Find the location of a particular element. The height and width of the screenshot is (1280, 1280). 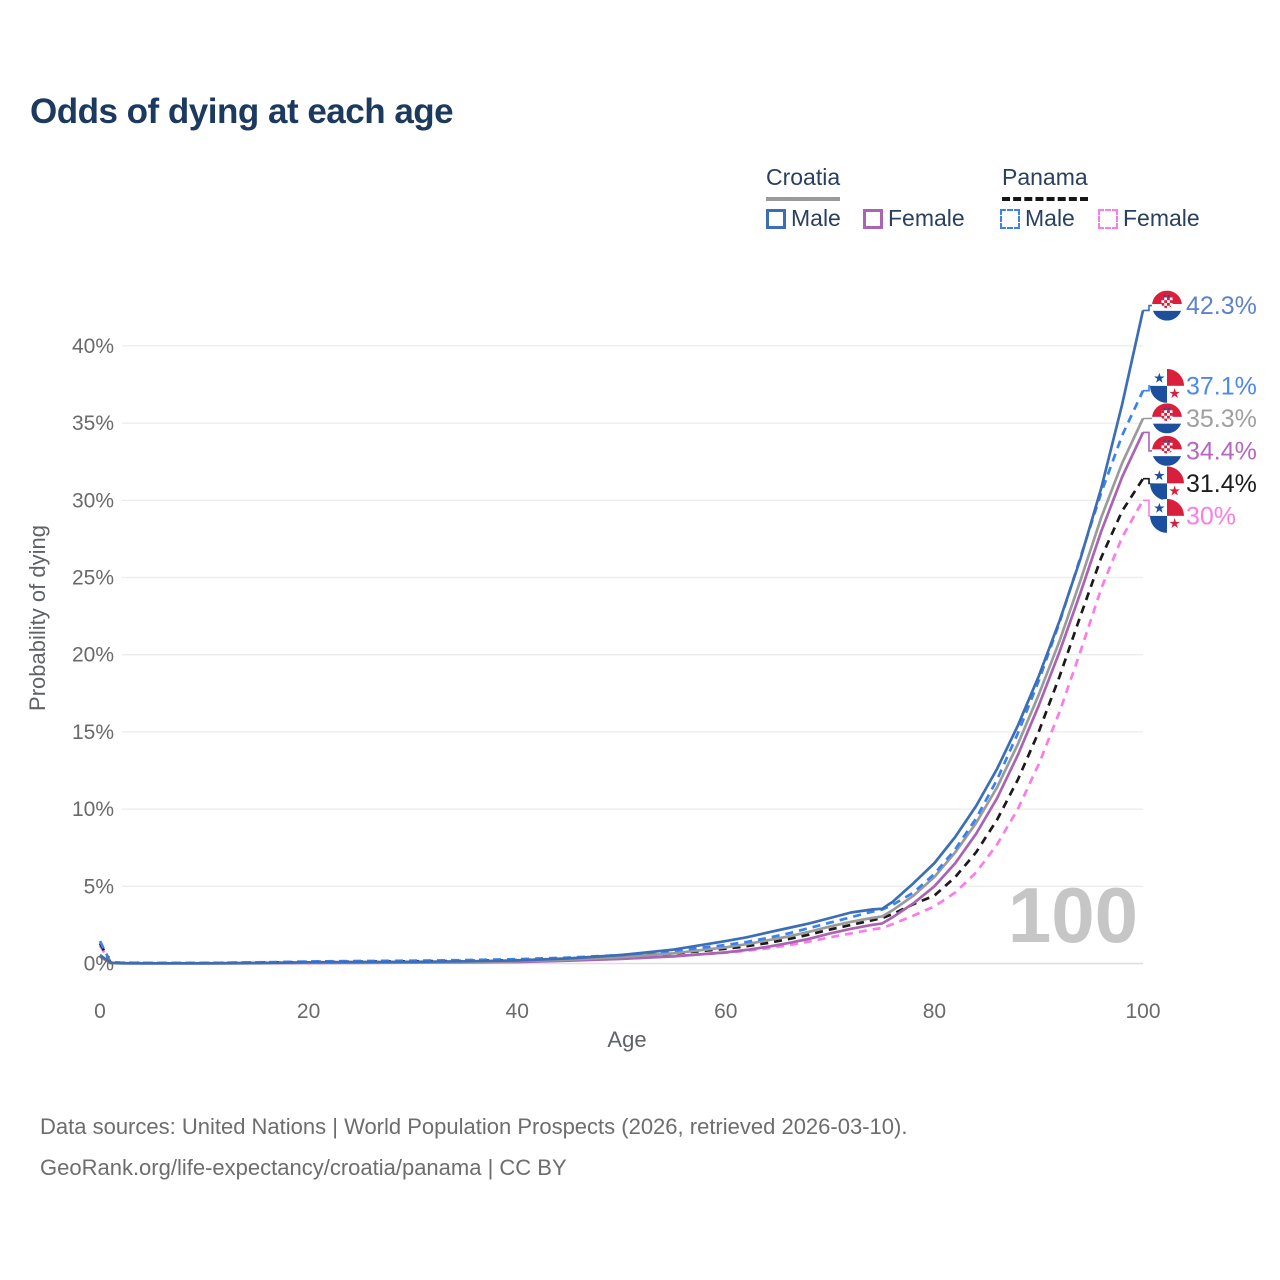

end-label-croatia-female: 34.4% is located at coordinates (1200, 448).